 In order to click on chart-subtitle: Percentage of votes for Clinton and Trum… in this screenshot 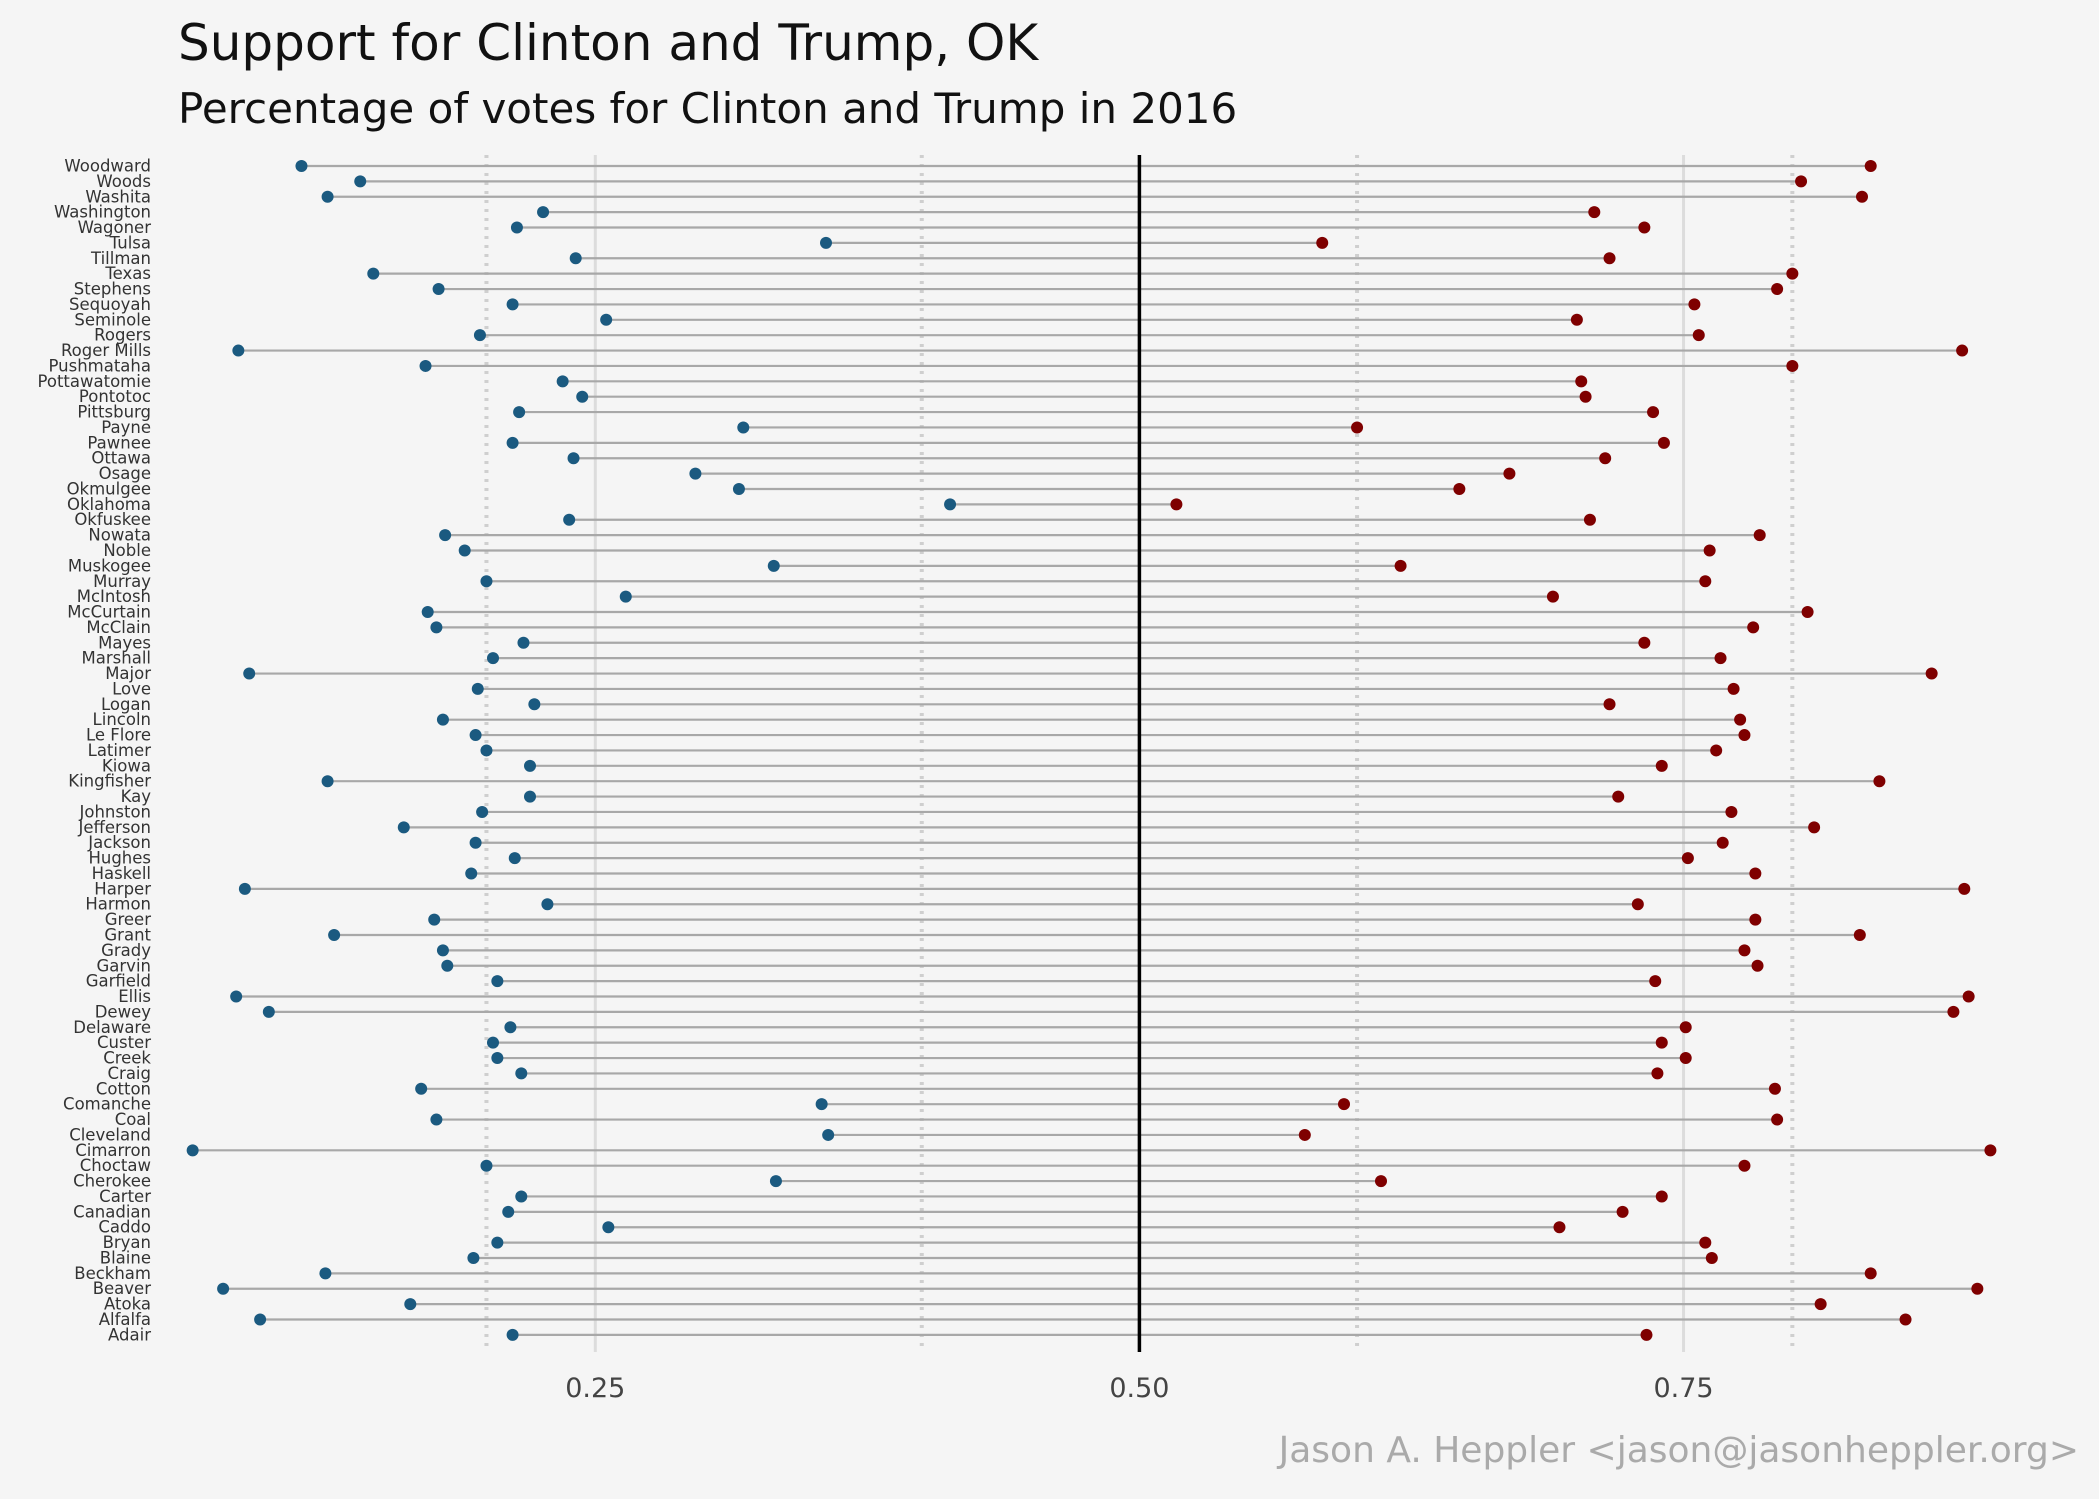, I will do `click(708, 108)`.